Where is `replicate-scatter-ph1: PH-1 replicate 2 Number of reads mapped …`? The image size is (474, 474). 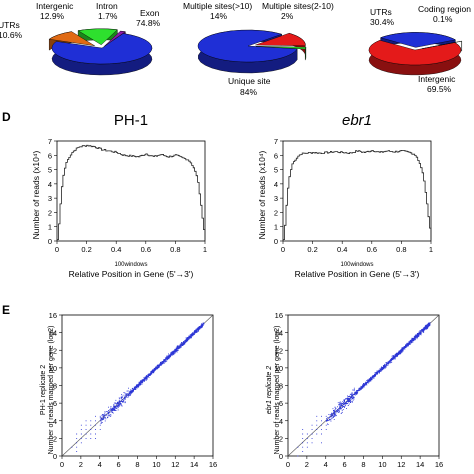
replicate-scatter-ph1: PH-1 replicate 2 Number of reads mapped … is located at coordinates (128, 390).